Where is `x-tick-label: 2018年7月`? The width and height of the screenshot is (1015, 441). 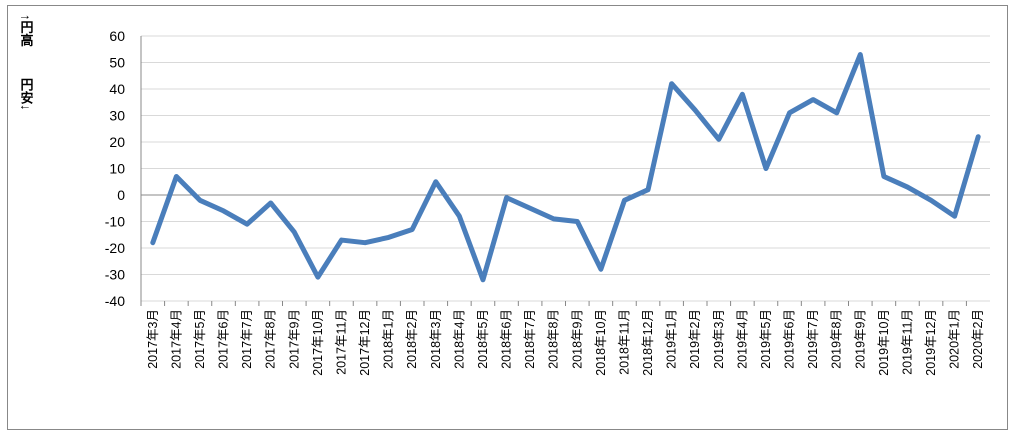 x-tick-label: 2018年7月 is located at coordinates (530, 339).